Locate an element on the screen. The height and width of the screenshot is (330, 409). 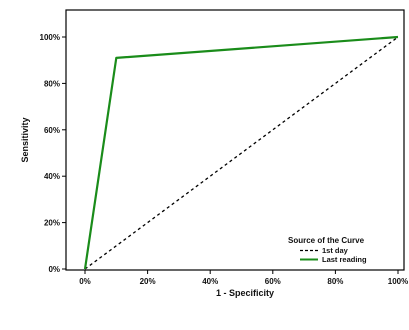
y-tick-label: 40% is located at coordinates (52, 176).